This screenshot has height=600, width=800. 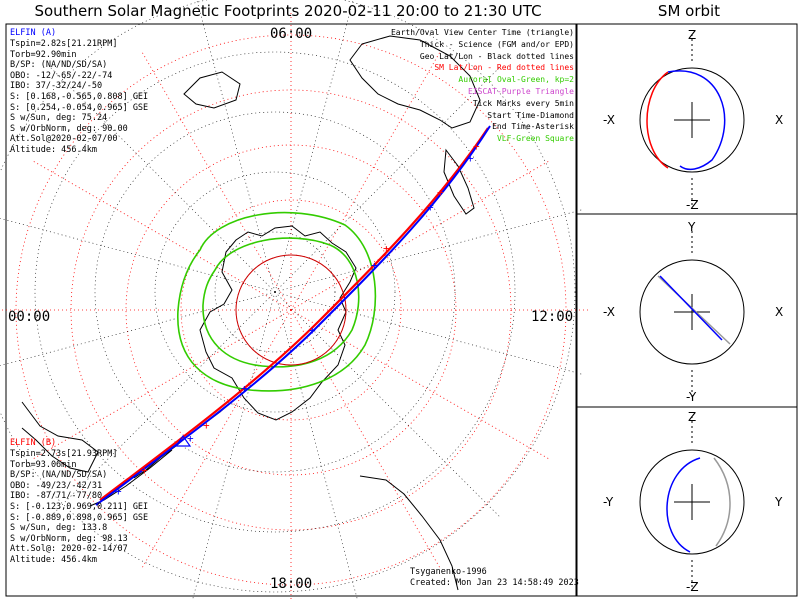 I want to click on info-line: S: [0.254,-0.054,0.965] GSE, so click(x=79, y=107).